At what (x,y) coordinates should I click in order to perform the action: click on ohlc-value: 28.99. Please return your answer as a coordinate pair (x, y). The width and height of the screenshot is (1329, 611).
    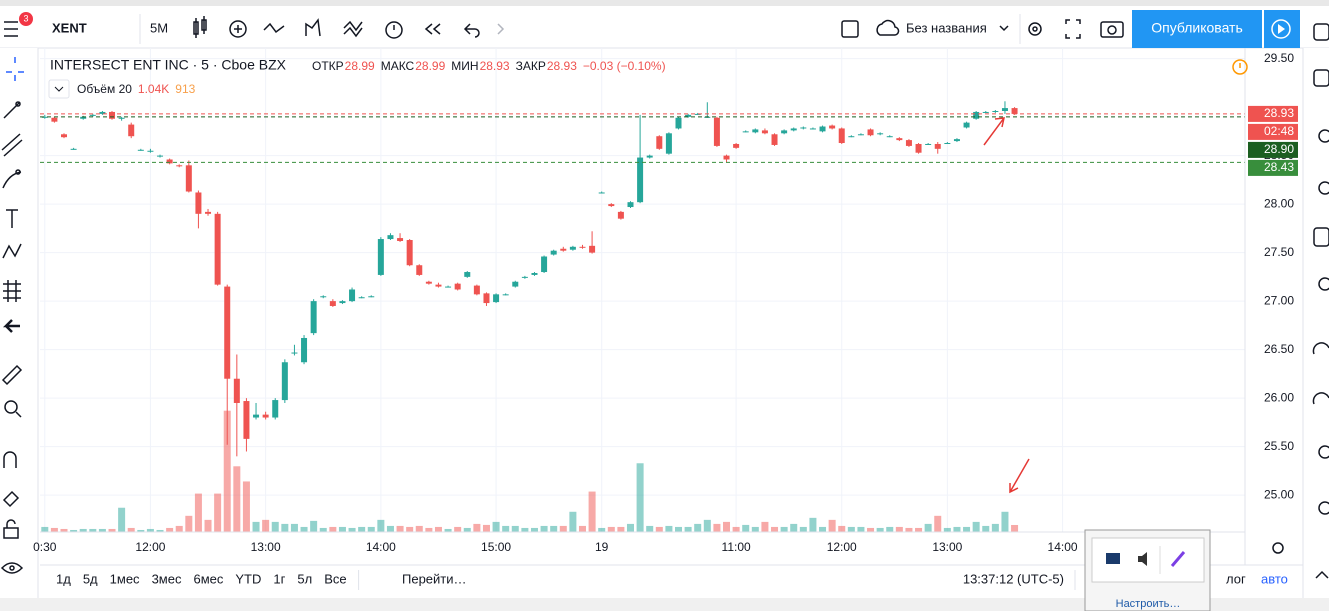
    Looking at the image, I should click on (360, 66).